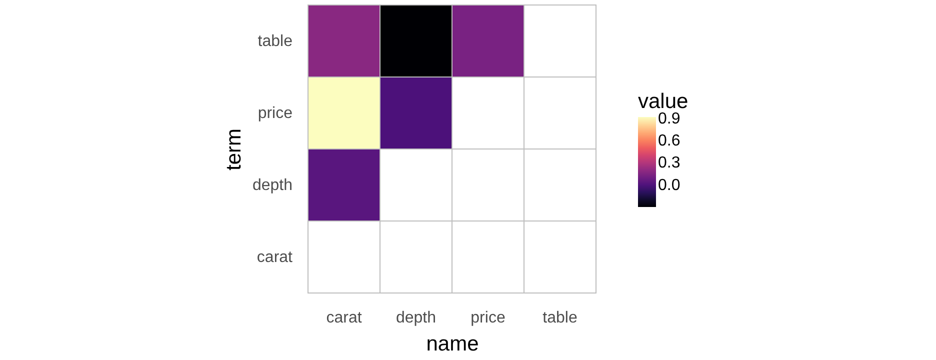  I want to click on y-tick-label: table, so click(275, 41).